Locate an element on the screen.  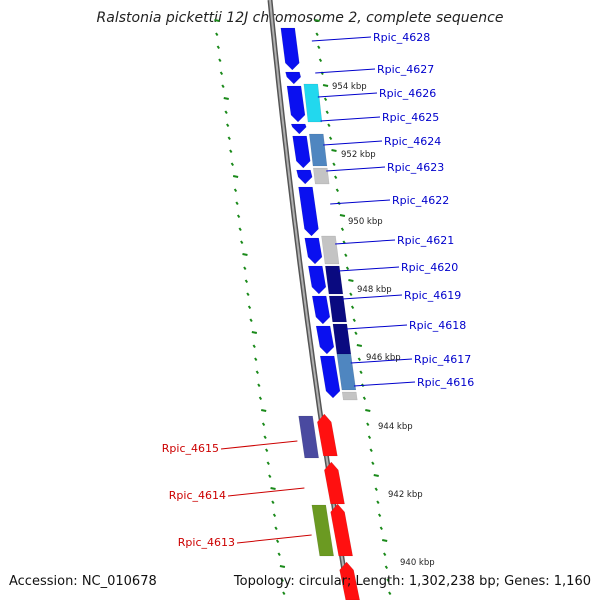
accession-text: Accession: NC_010678 is located at coordinates (83, 581).